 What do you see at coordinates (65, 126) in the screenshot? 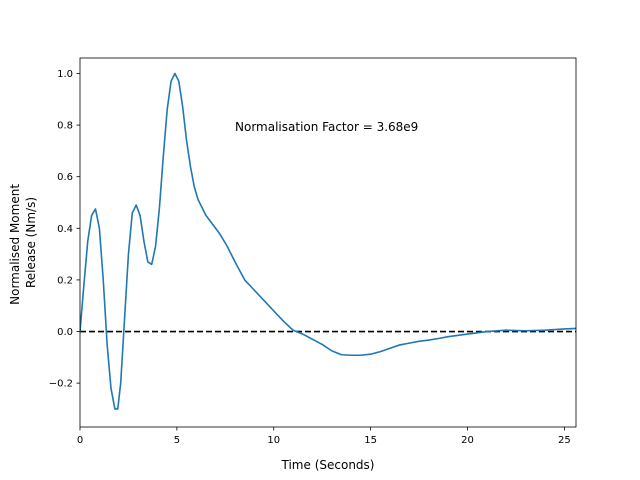
I see `y-tick-label: 0.8` at bounding box center [65, 126].